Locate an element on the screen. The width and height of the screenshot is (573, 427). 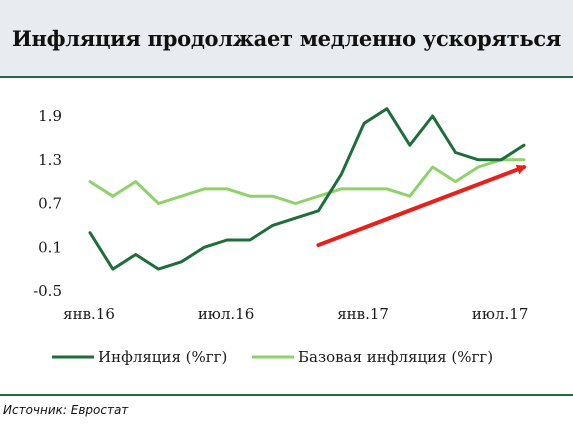
trend-arrow-layer is located at coordinates (421, 206).